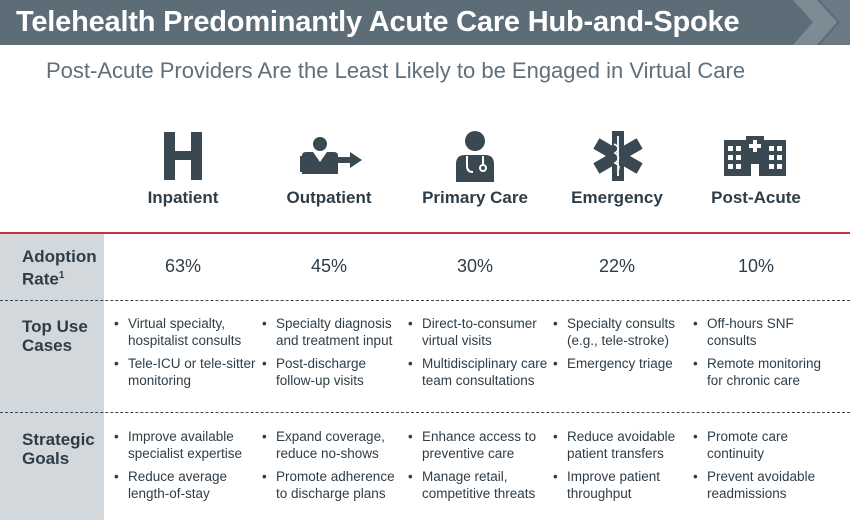 The image size is (850, 520). I want to click on list-item: Promote adherence to discharge plans, so click(332, 485).